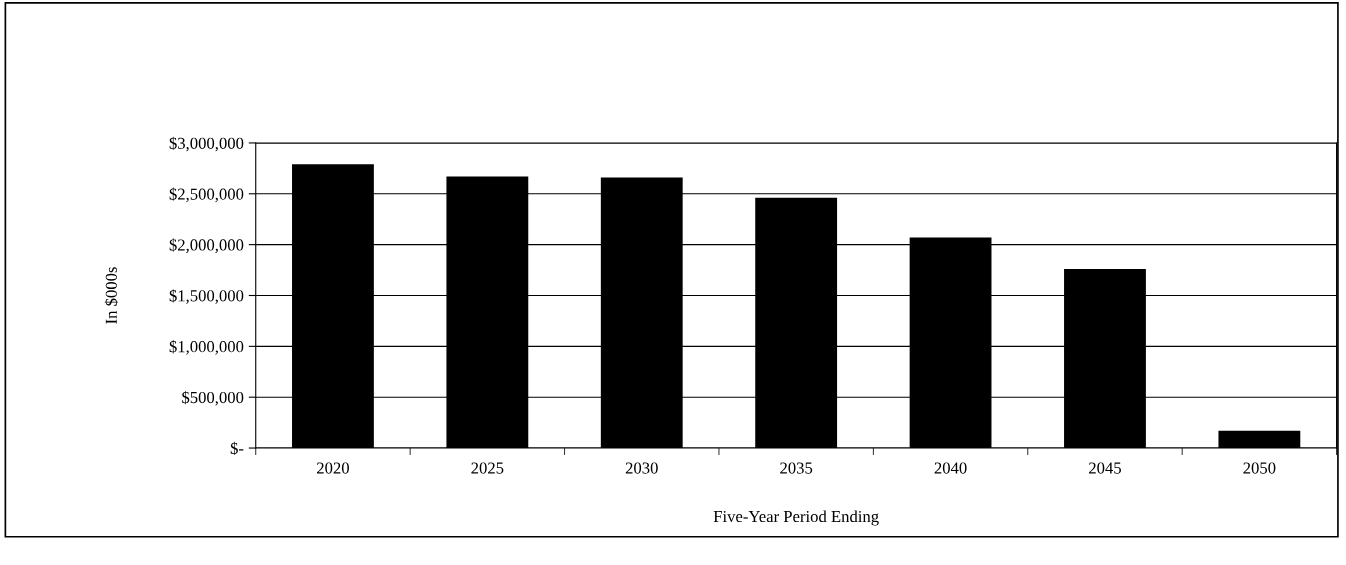 The width and height of the screenshot is (1346, 565). I want to click on y-tick-label: $2,500,000, so click(206, 195).